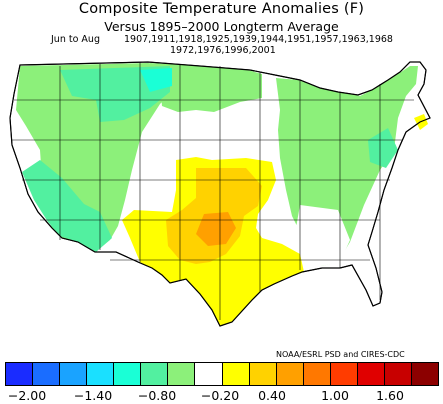 This screenshot has height=404, width=443. Describe the element at coordinates (390, 395) in the screenshot. I see `colorbar-tick-label: 1.60` at that location.